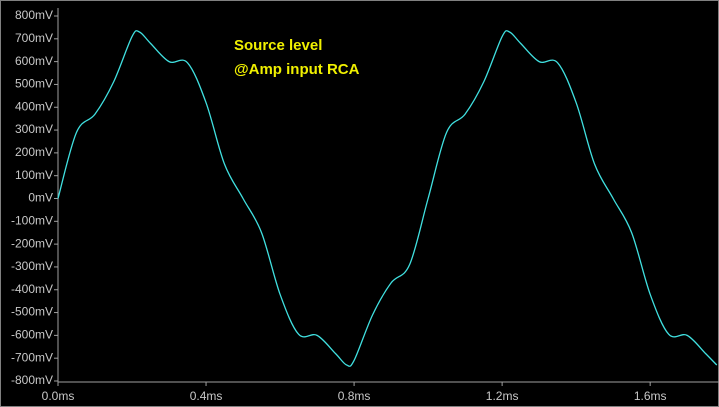 This screenshot has height=407, width=719. Describe the element at coordinates (58, 396) in the screenshot. I see `x-tick-label: 0.0ms` at that location.